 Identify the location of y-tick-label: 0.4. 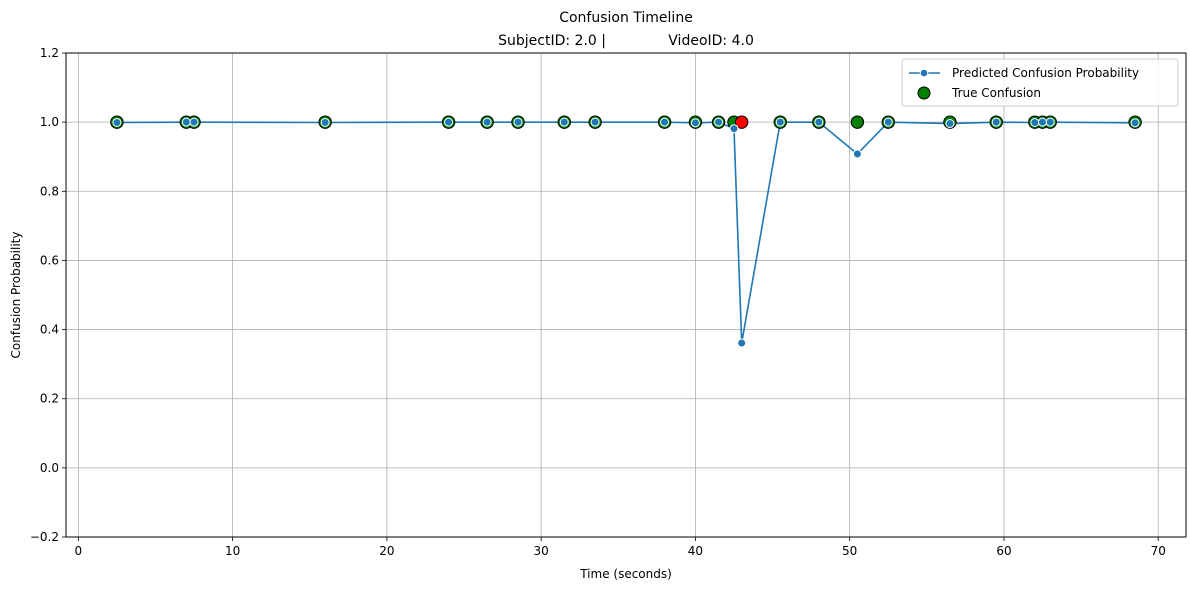
(49, 330).